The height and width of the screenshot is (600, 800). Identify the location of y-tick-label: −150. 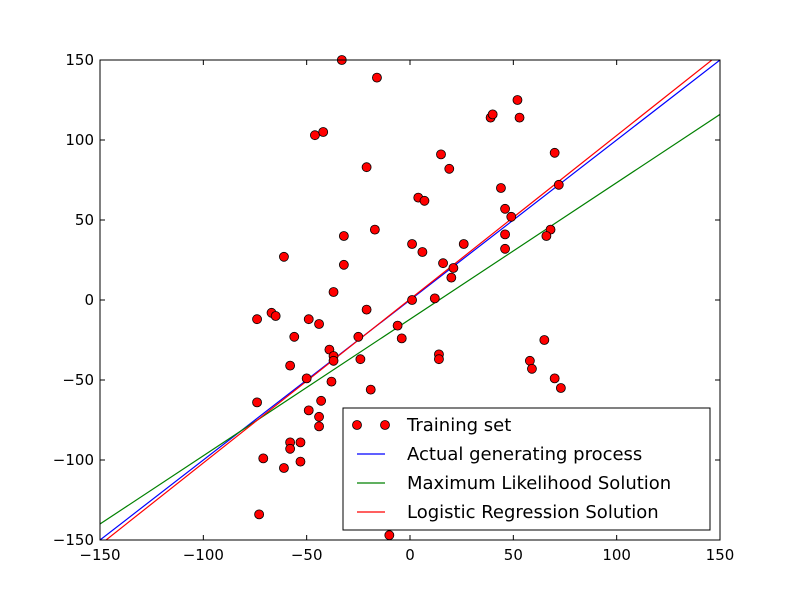
(73, 540).